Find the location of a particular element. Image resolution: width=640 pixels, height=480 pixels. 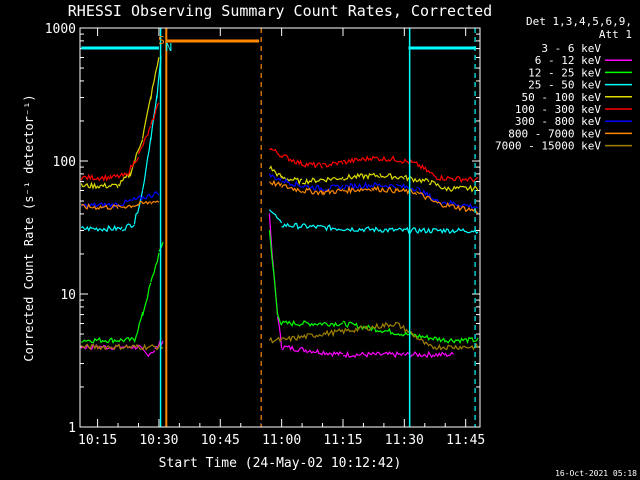

y-tick-label: 1 is located at coordinates (72, 428).